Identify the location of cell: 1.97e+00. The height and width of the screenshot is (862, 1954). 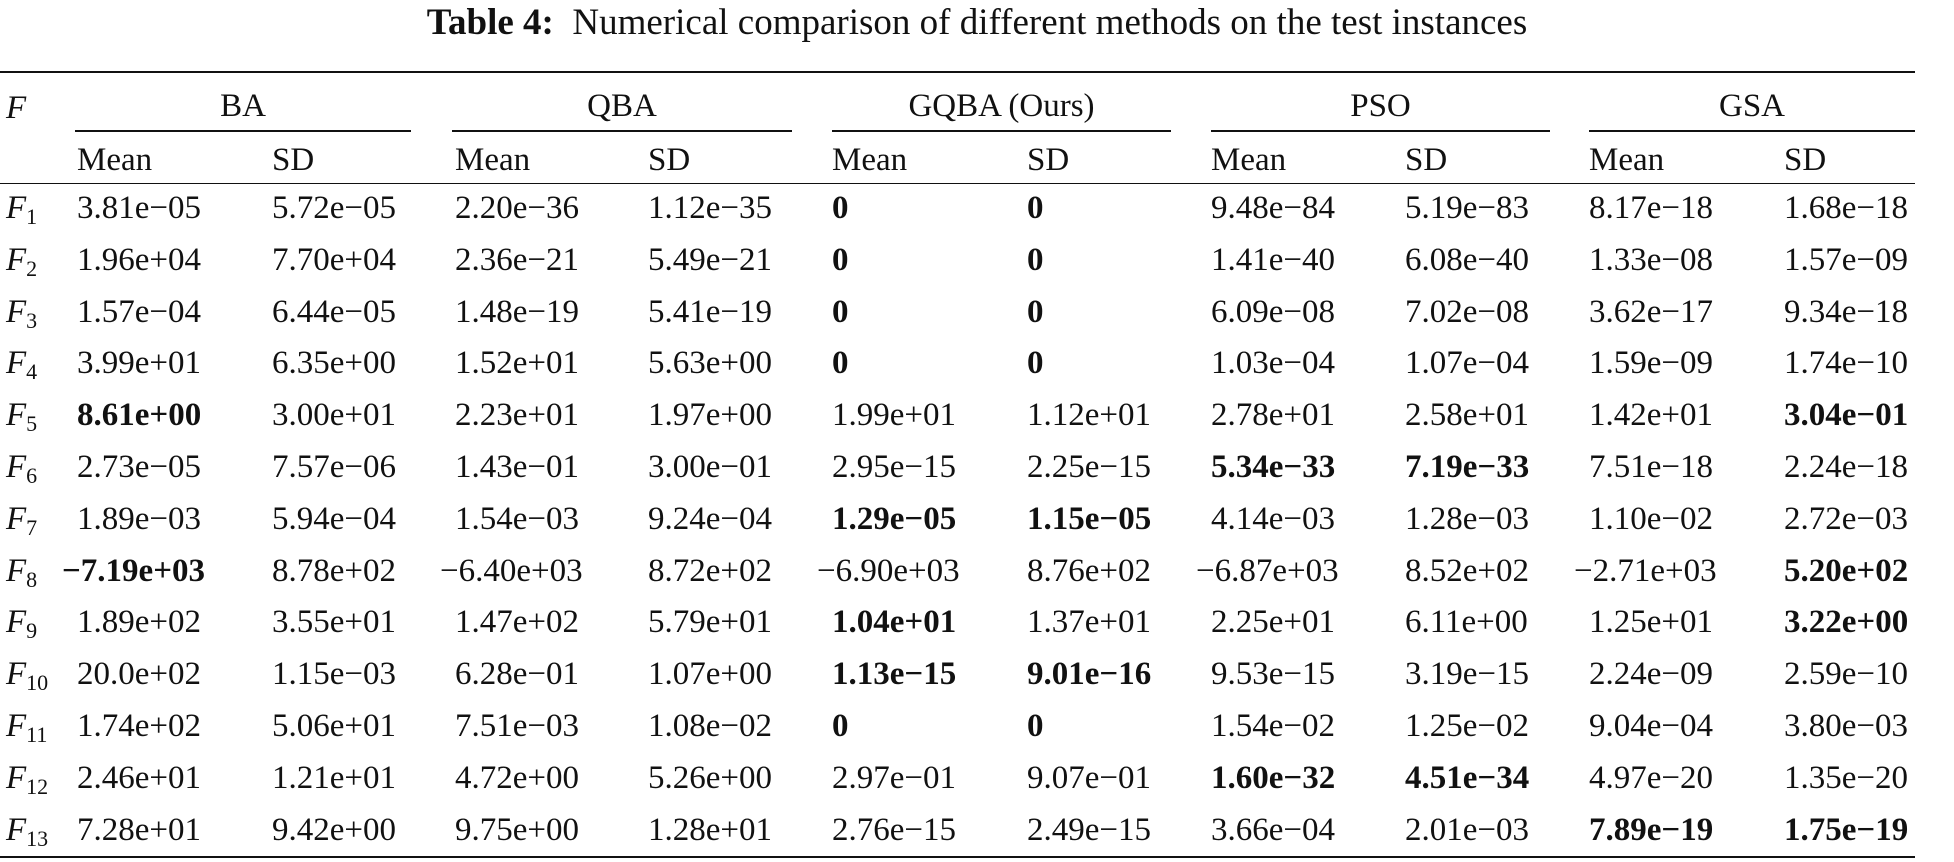
(710, 415).